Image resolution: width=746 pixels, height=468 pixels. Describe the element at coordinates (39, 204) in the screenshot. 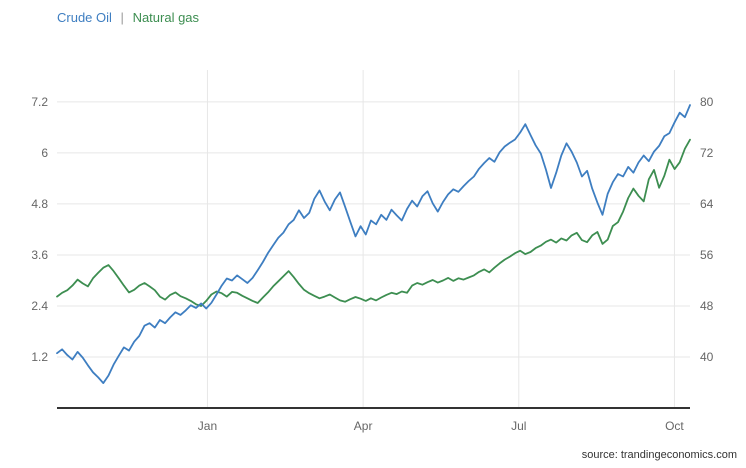

I see `left-axis-tick-label: 4.8` at that location.